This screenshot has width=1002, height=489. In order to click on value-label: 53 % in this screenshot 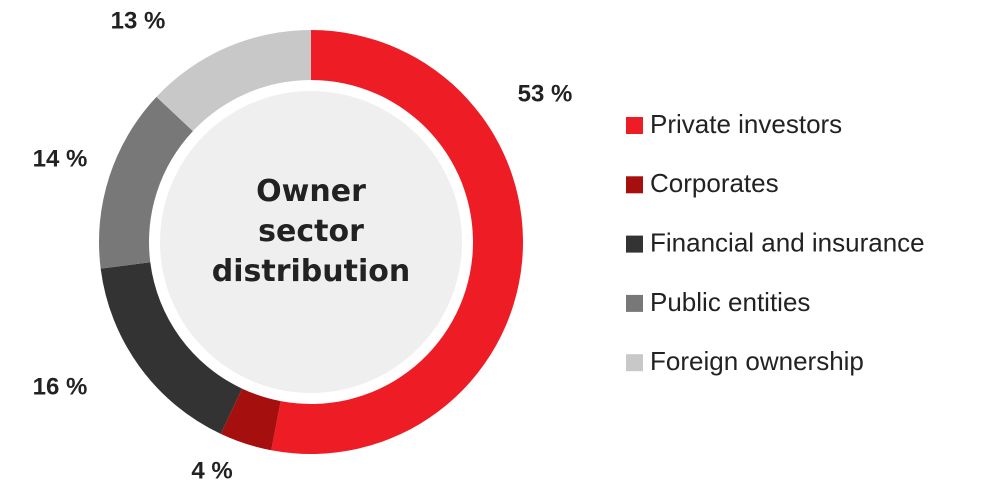, I will do `click(545, 93)`.